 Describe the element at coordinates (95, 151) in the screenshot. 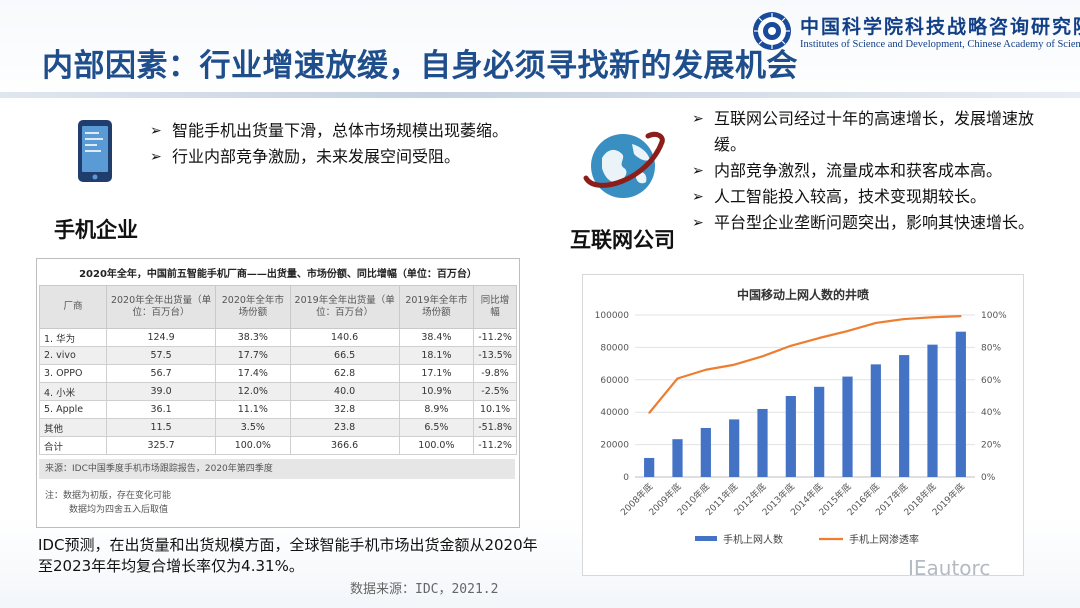

I see `smartphone-icon` at that location.